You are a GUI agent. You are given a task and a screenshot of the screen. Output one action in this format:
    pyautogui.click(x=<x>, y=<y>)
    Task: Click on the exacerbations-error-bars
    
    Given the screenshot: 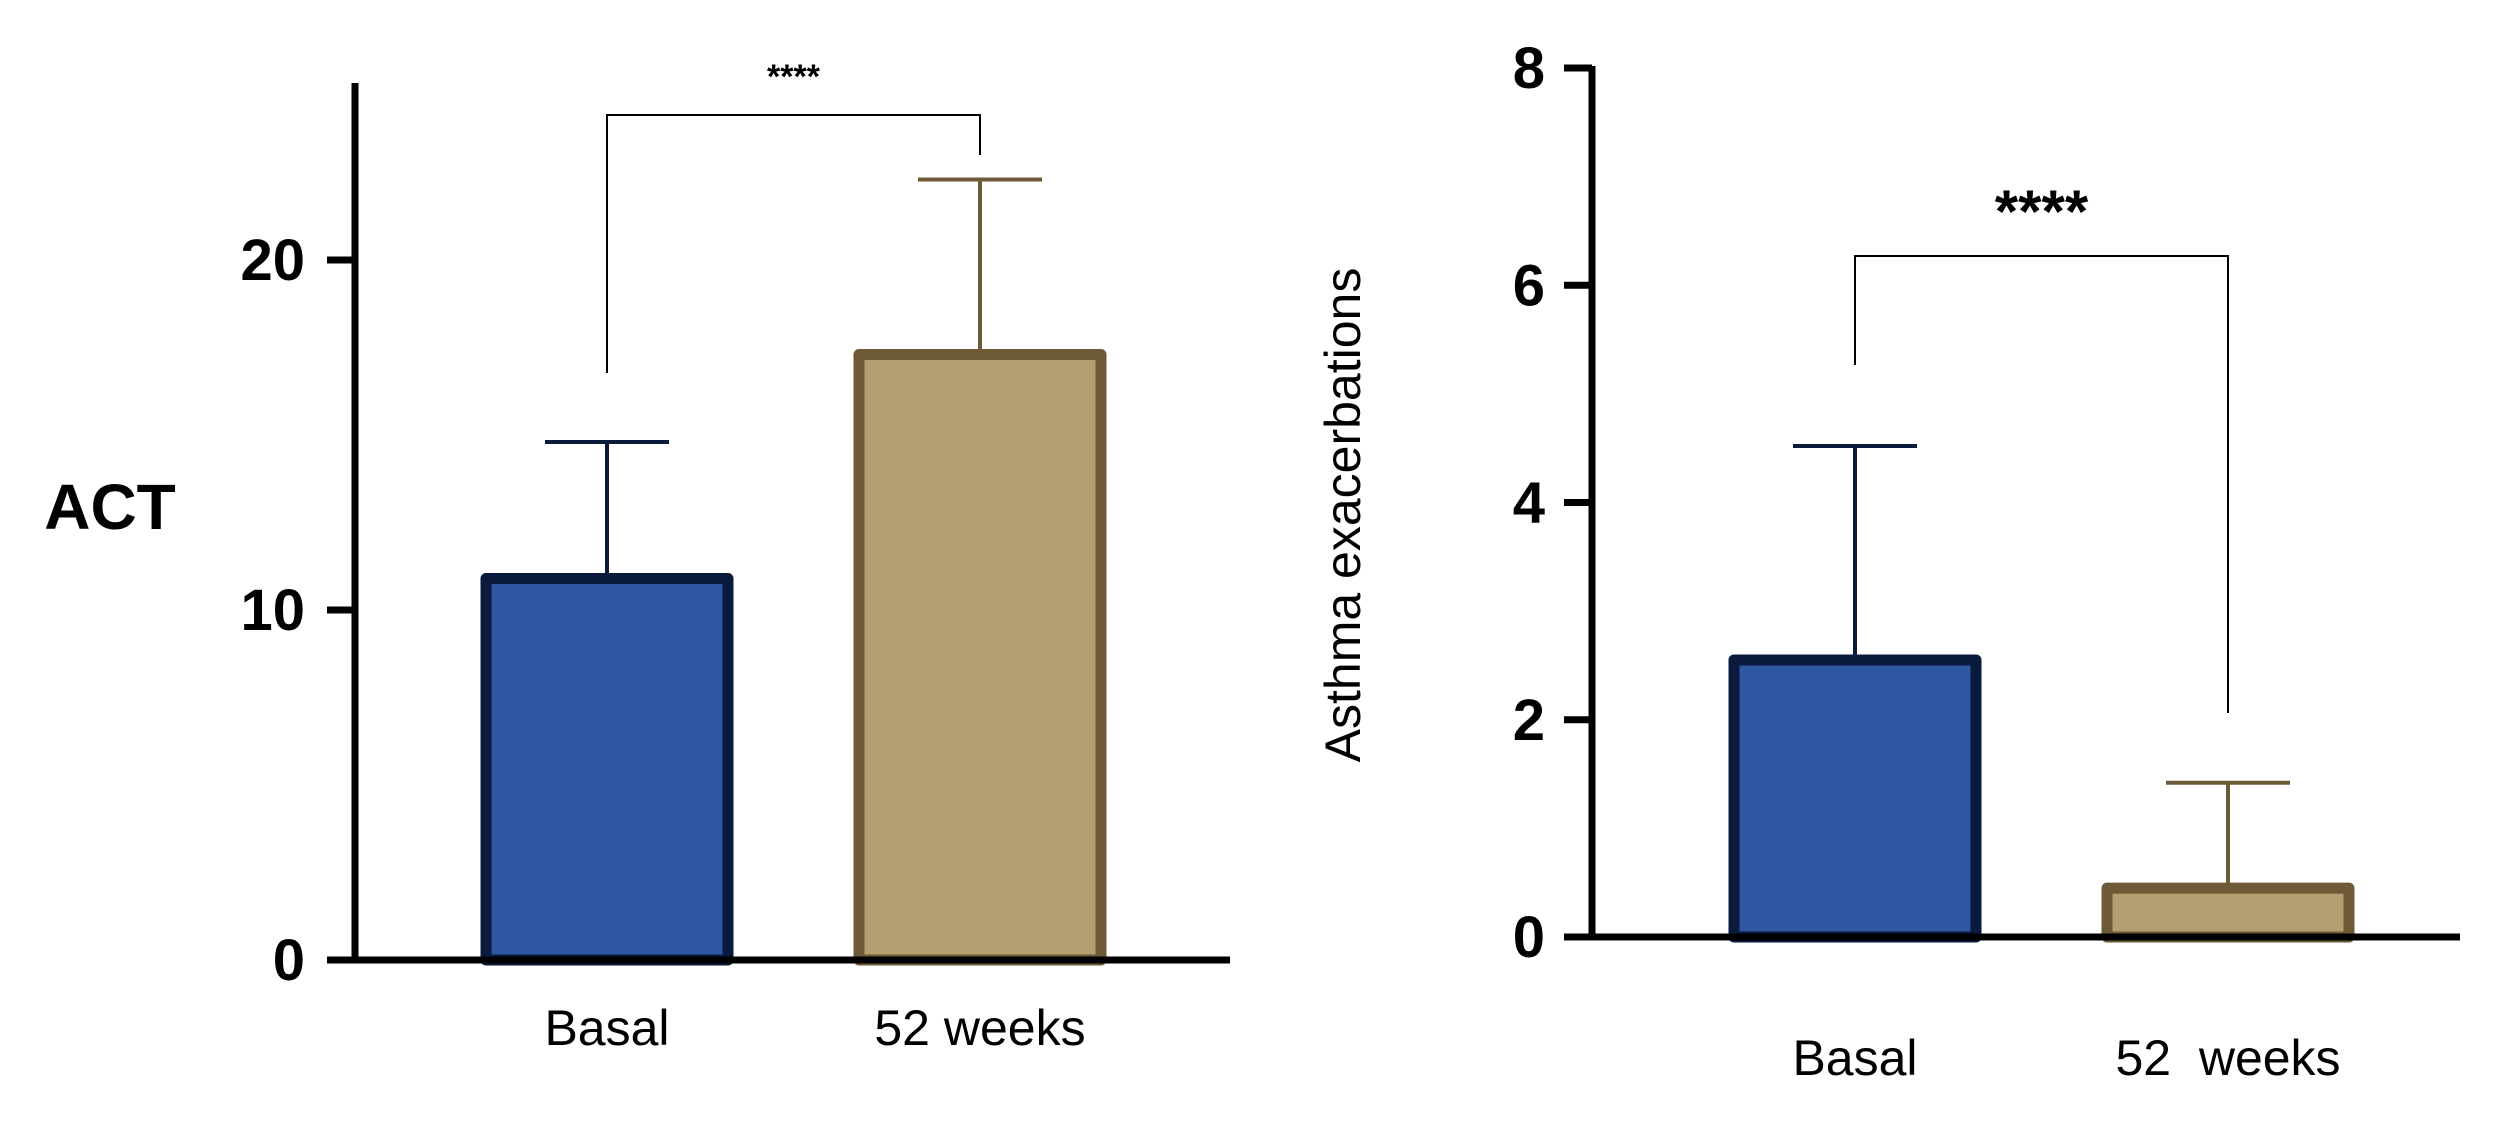 What is the action you would take?
    pyautogui.click(x=2041, y=666)
    